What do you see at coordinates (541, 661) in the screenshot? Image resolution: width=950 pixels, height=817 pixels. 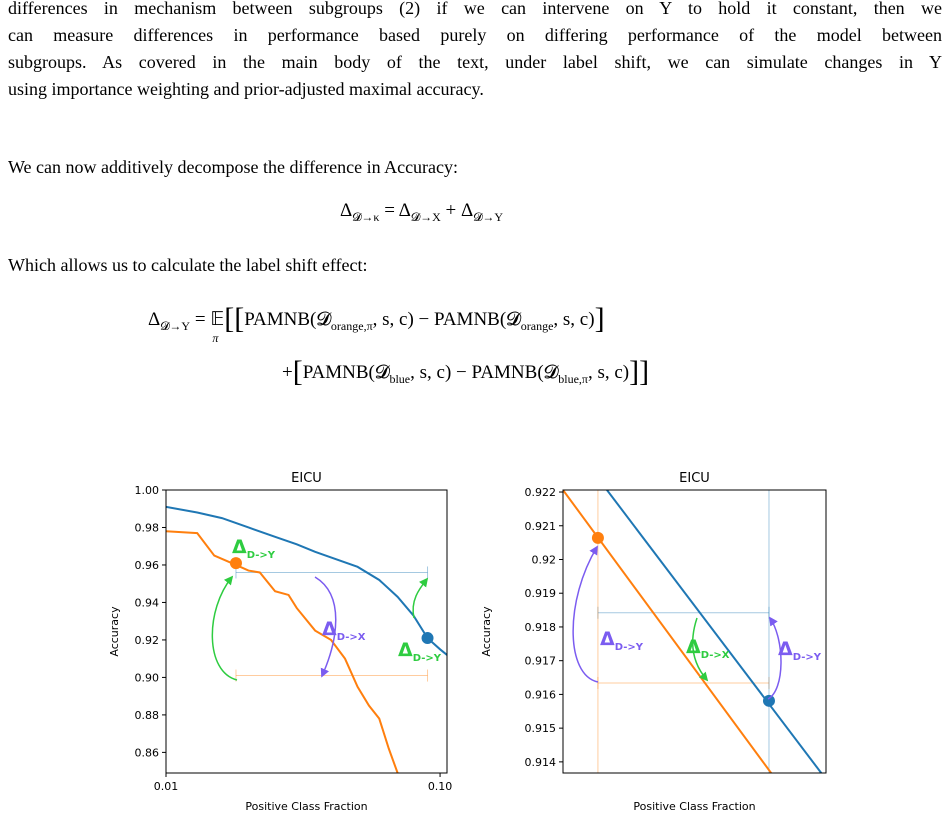 I see `y-tick-label: 0.917` at bounding box center [541, 661].